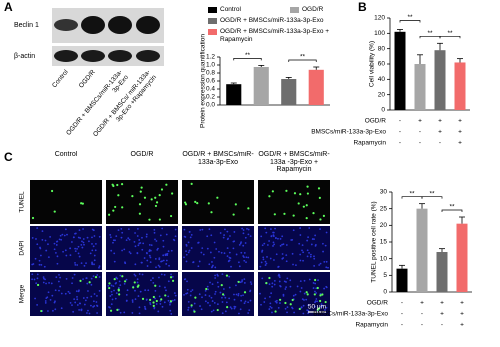 The height and width of the screenshot is (347, 500). Describe the element at coordinates (382, 94) in the screenshot. I see `y-tick-label: 20` at that location.